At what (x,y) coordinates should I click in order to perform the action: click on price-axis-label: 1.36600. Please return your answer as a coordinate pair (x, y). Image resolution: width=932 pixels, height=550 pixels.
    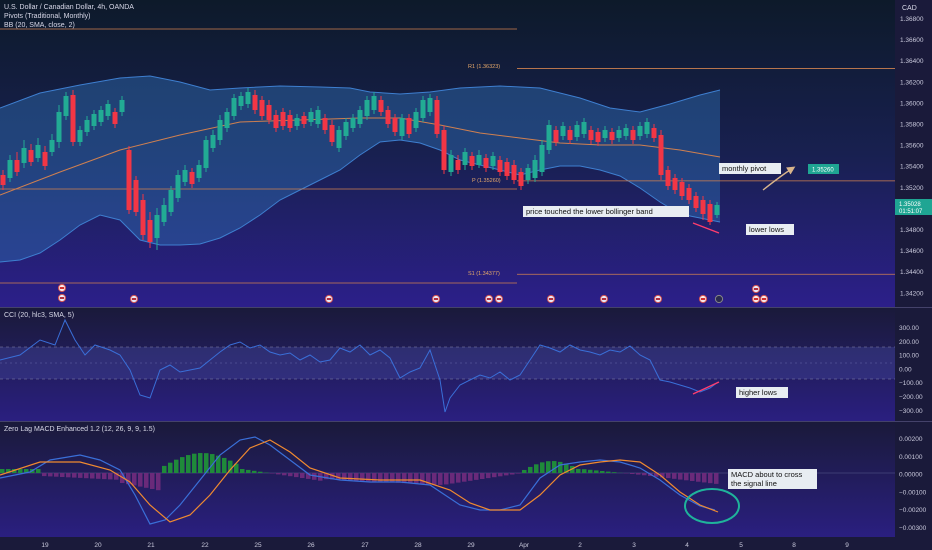
    Looking at the image, I should click on (912, 40).